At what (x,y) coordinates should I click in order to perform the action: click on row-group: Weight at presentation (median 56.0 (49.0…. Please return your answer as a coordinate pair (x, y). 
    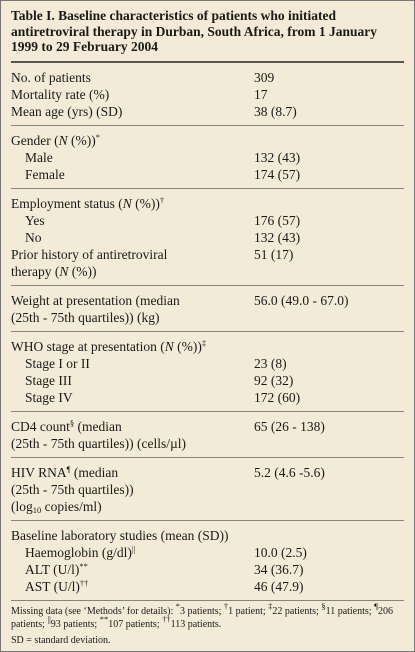
    Looking at the image, I should click on (207, 309).